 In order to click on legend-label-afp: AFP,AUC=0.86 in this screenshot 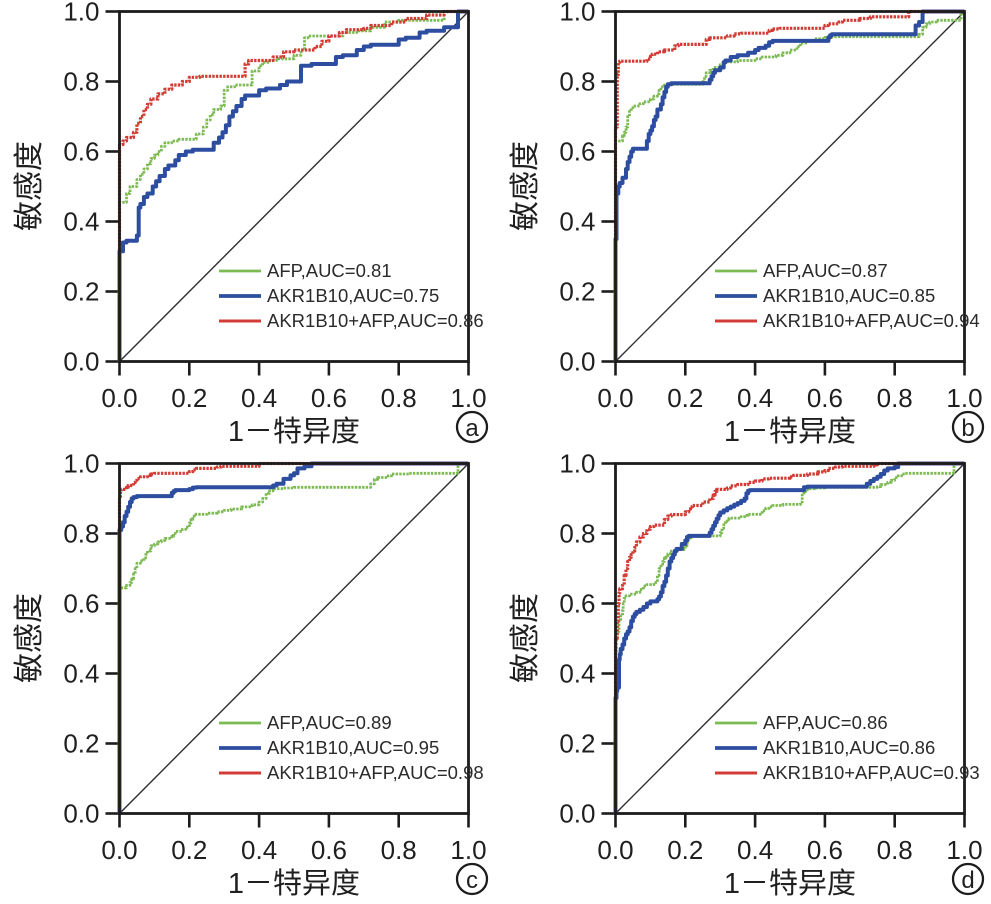, I will do `click(825, 722)`.